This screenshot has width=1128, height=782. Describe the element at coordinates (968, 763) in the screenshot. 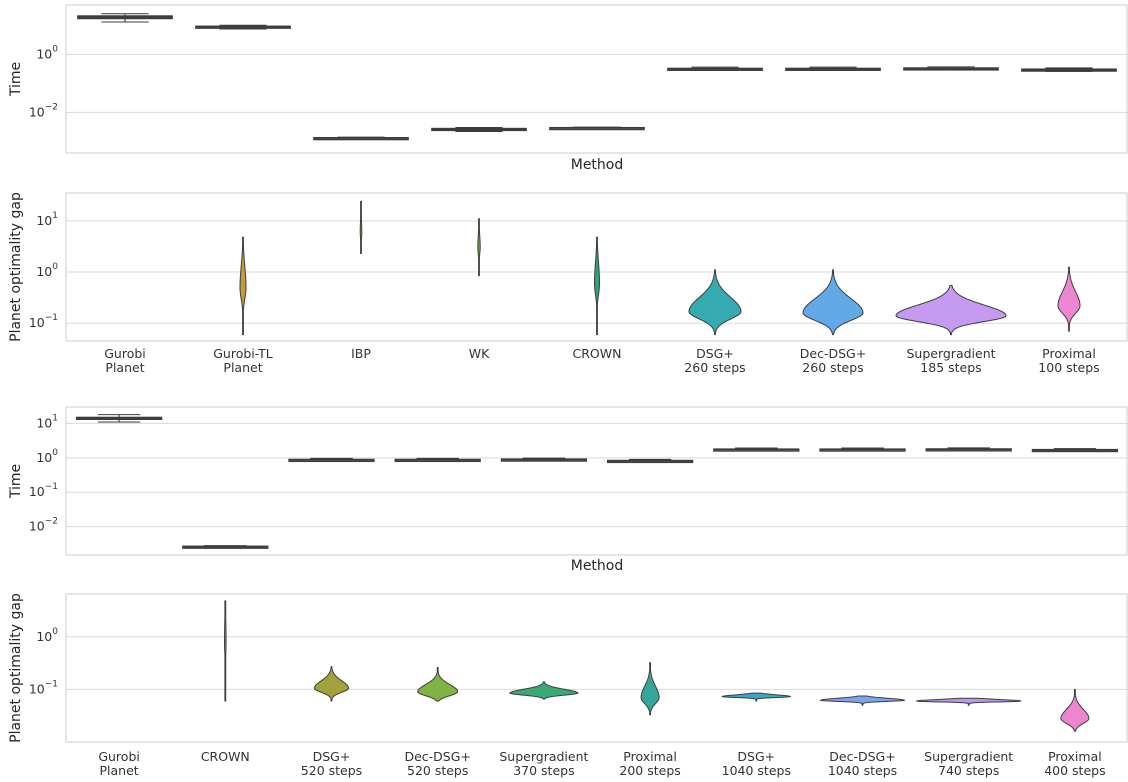

I see `x-tick-label: Supergradient 740 steps` at that location.